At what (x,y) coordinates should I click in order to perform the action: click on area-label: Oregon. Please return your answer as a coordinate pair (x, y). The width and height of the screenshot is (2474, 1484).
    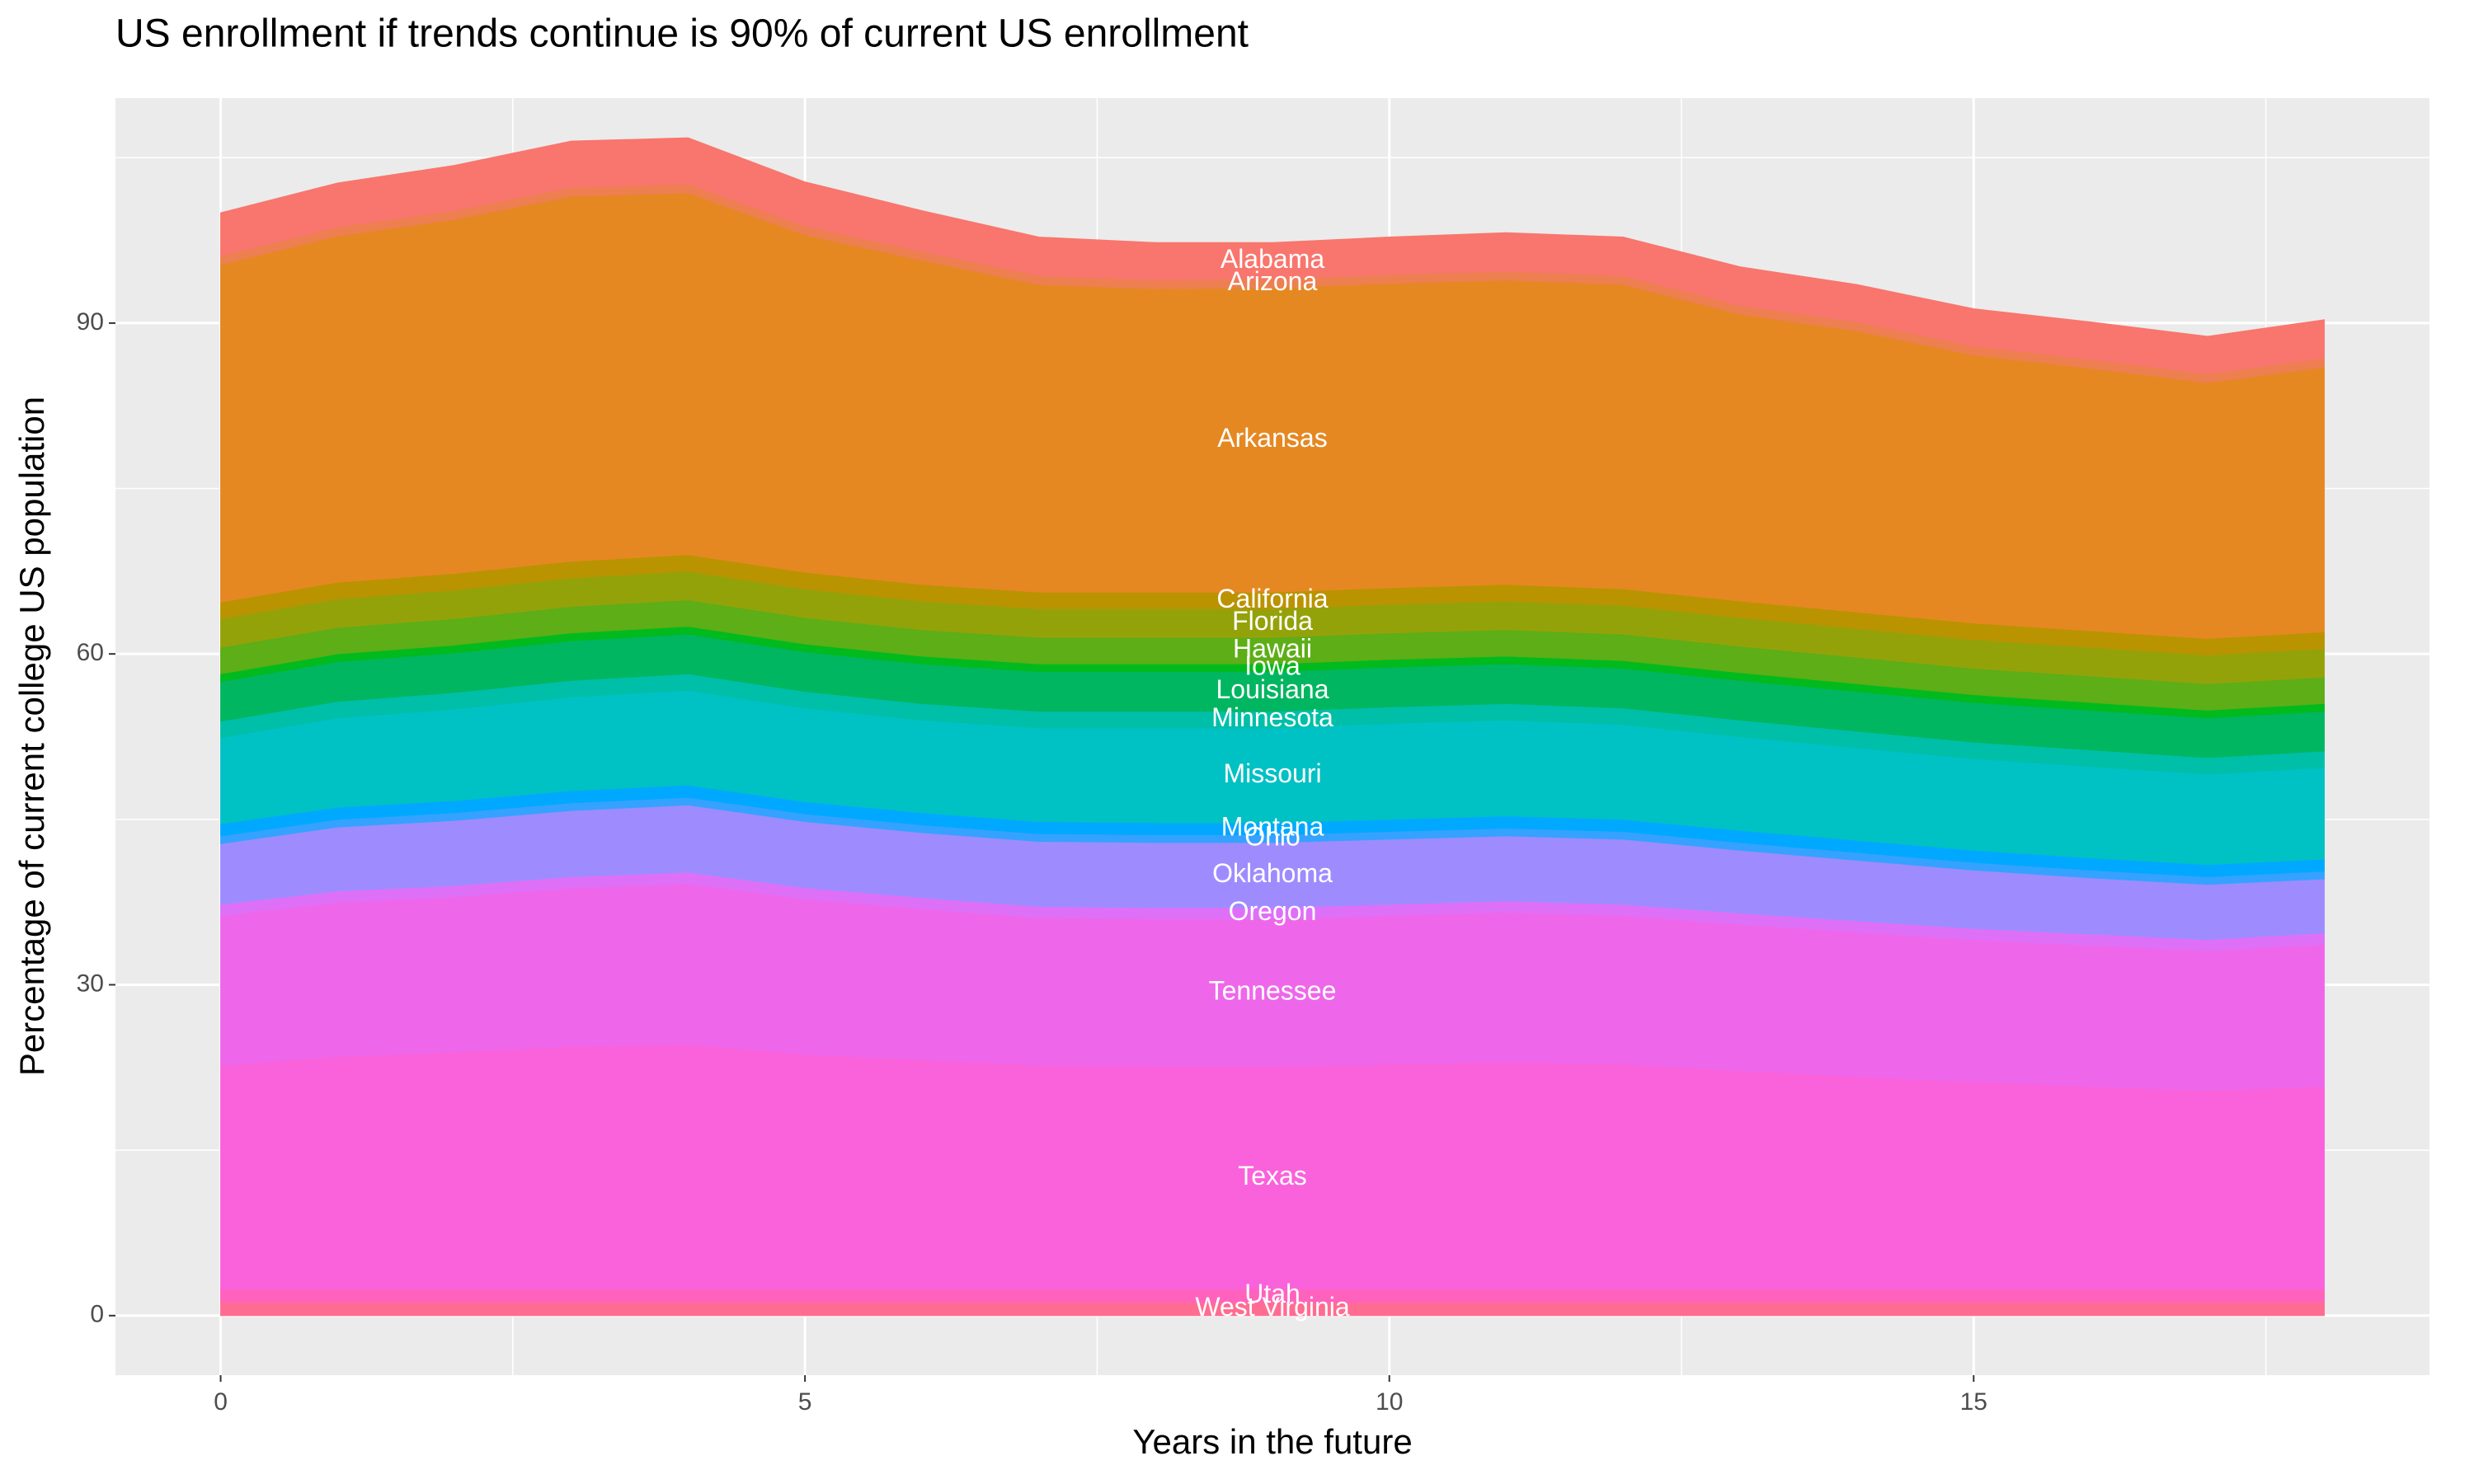
    Looking at the image, I should click on (1273, 911).